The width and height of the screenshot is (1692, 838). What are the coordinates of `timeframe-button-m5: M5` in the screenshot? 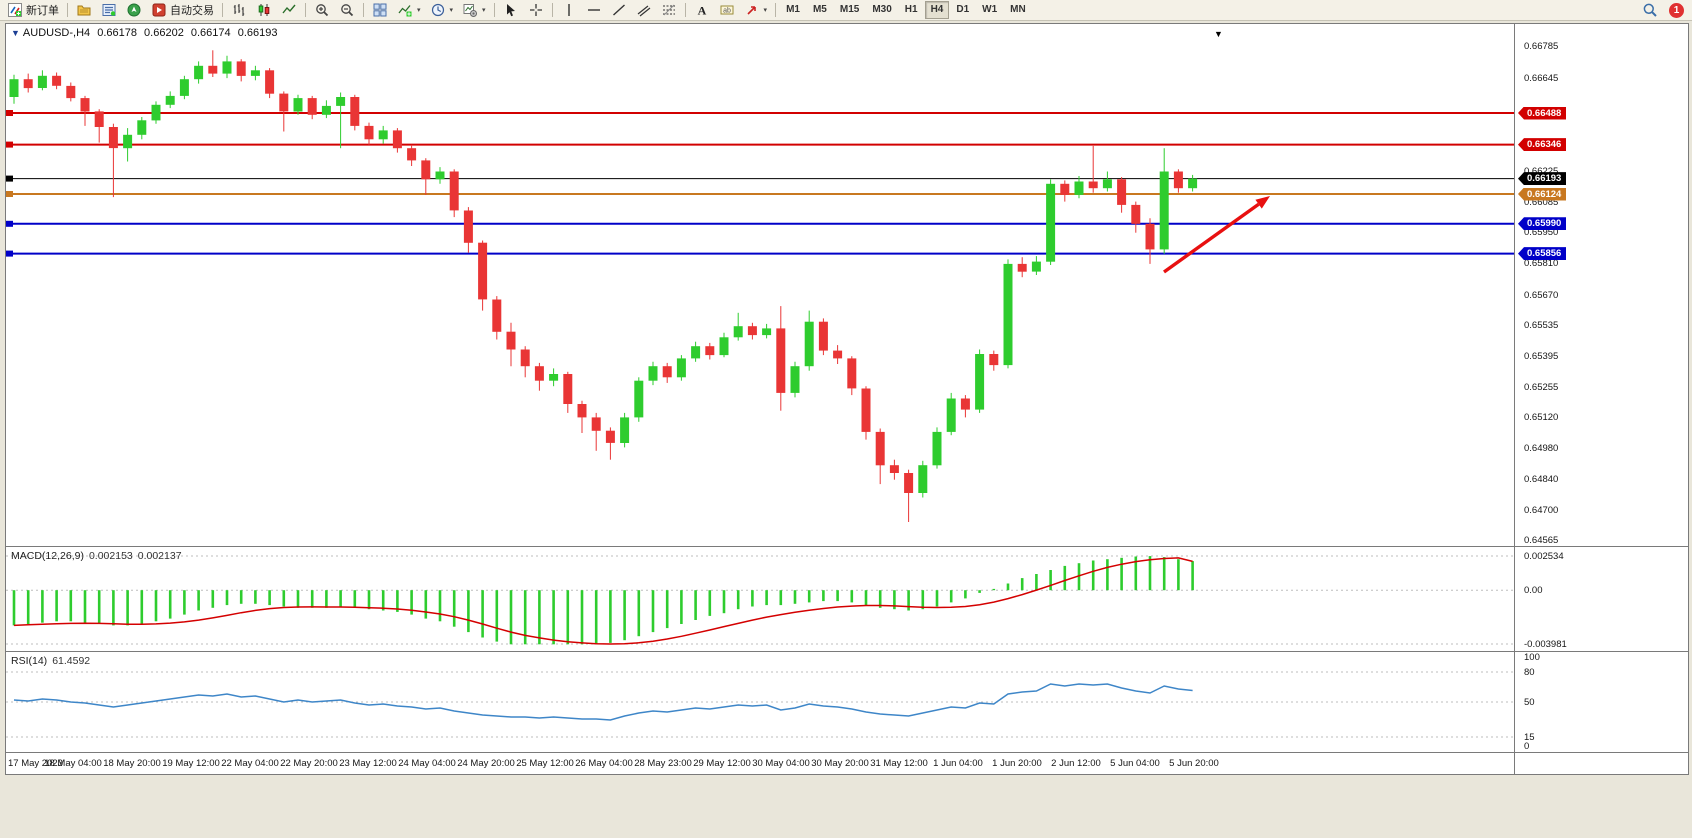 It's located at (819, 9).